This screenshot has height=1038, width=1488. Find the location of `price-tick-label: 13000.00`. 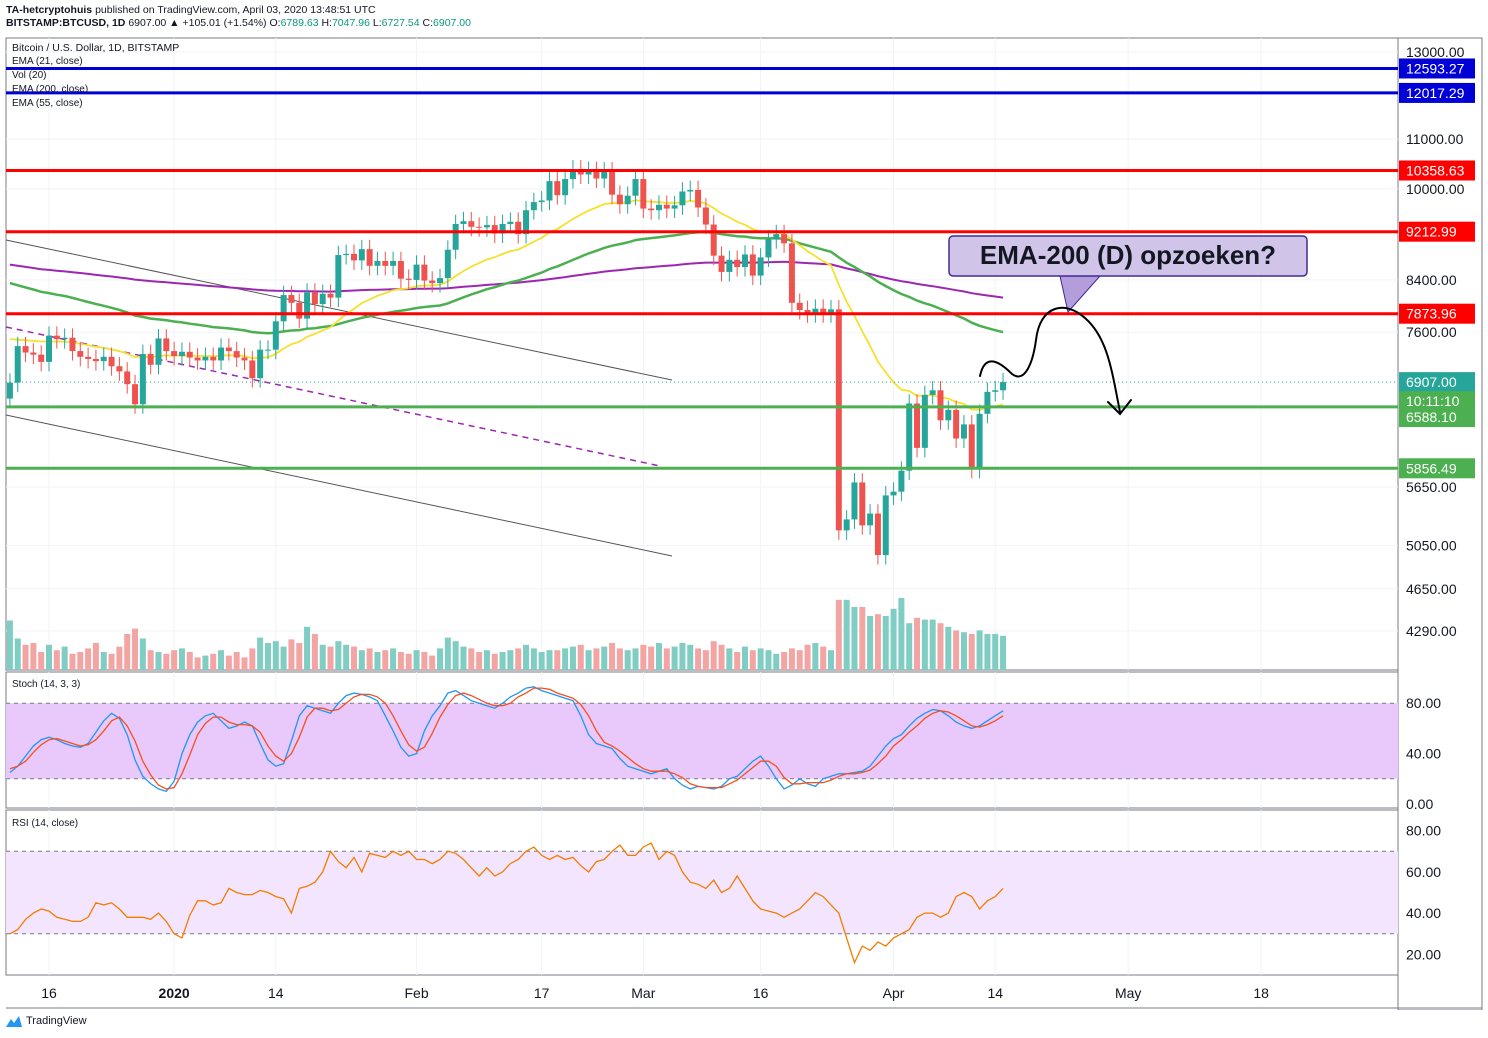

price-tick-label: 13000.00 is located at coordinates (1435, 52).